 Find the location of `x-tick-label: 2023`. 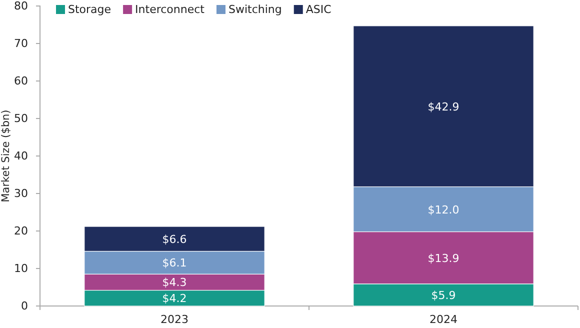

x-tick-label: 2023 is located at coordinates (174, 319).